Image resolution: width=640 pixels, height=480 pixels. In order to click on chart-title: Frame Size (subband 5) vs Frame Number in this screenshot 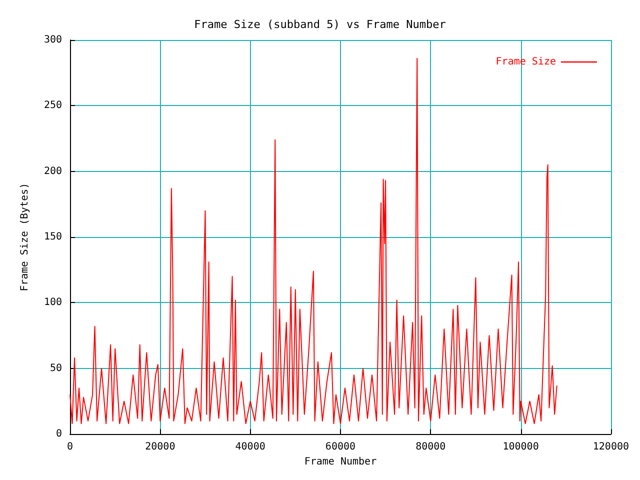, I will do `click(320, 24)`.